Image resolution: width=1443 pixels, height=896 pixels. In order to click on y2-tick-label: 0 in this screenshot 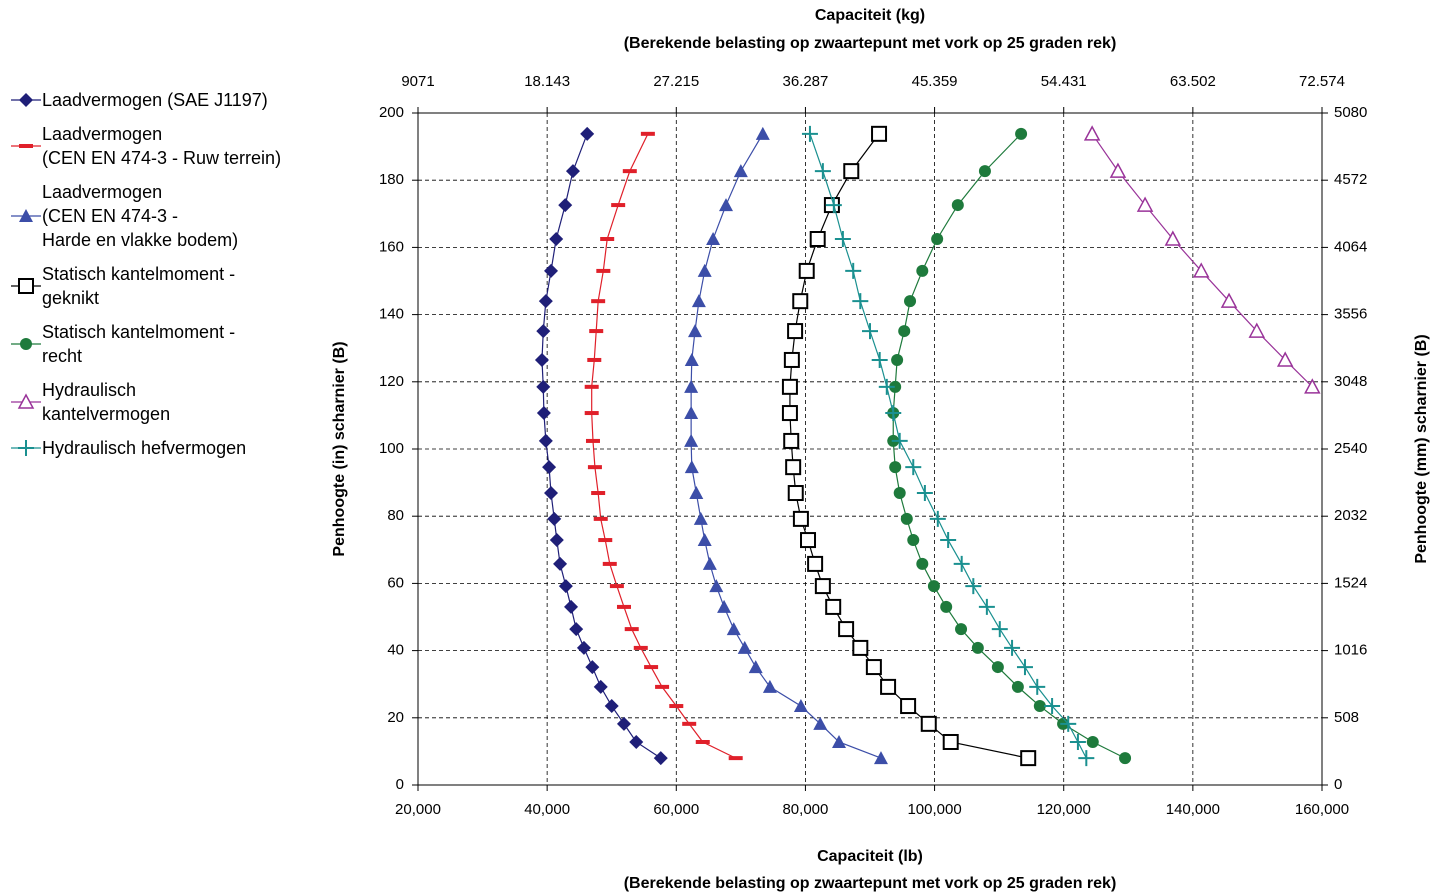, I will do `click(1338, 784)`.